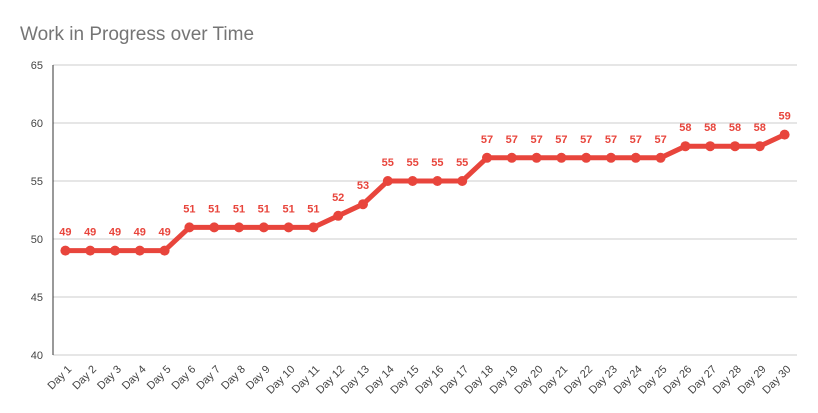 This screenshot has height=413, width=818. I want to click on y-tick-label: 45, so click(37, 298).